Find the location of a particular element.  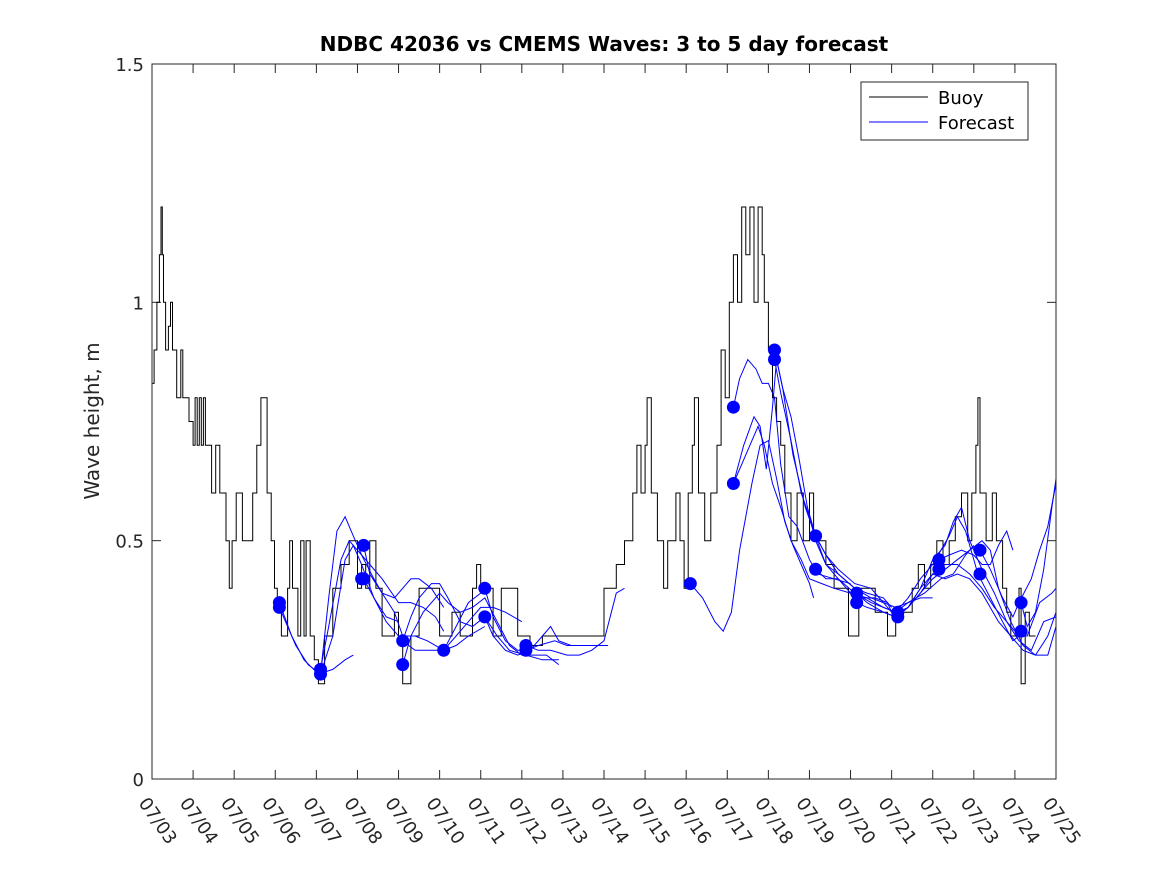

legend-forecast-label: Forecast is located at coordinates (976, 123).